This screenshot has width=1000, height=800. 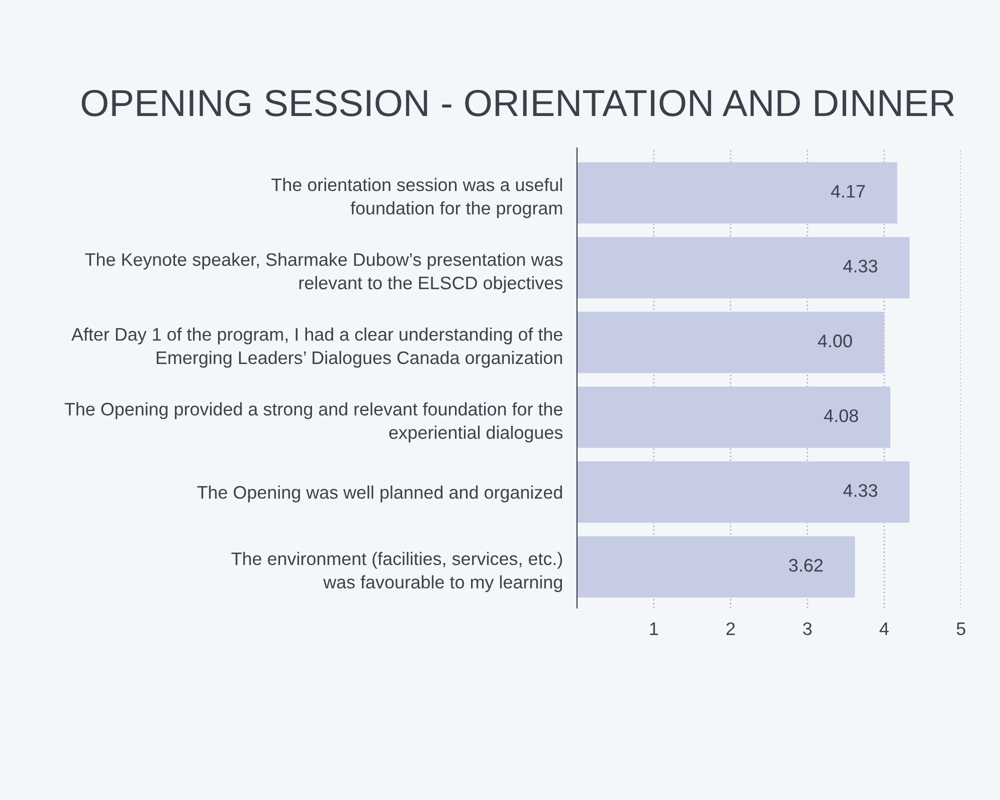 What do you see at coordinates (416, 198) in the screenshot?
I see `y-tick-label: The orientation session was a useful foundation for the program` at bounding box center [416, 198].